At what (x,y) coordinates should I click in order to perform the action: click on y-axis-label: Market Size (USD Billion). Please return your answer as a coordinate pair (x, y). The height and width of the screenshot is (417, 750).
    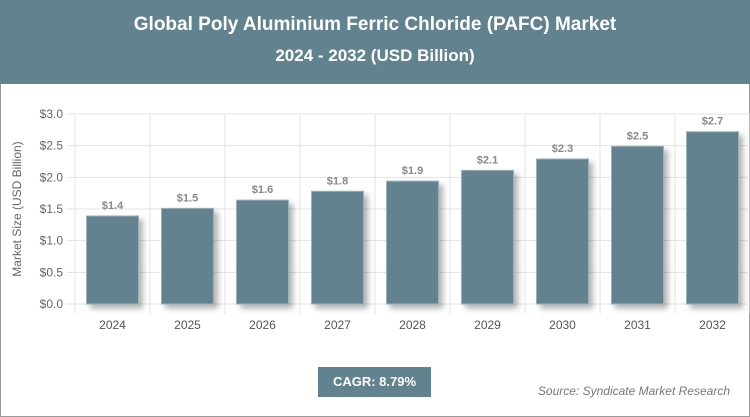
    Looking at the image, I should click on (17, 208).